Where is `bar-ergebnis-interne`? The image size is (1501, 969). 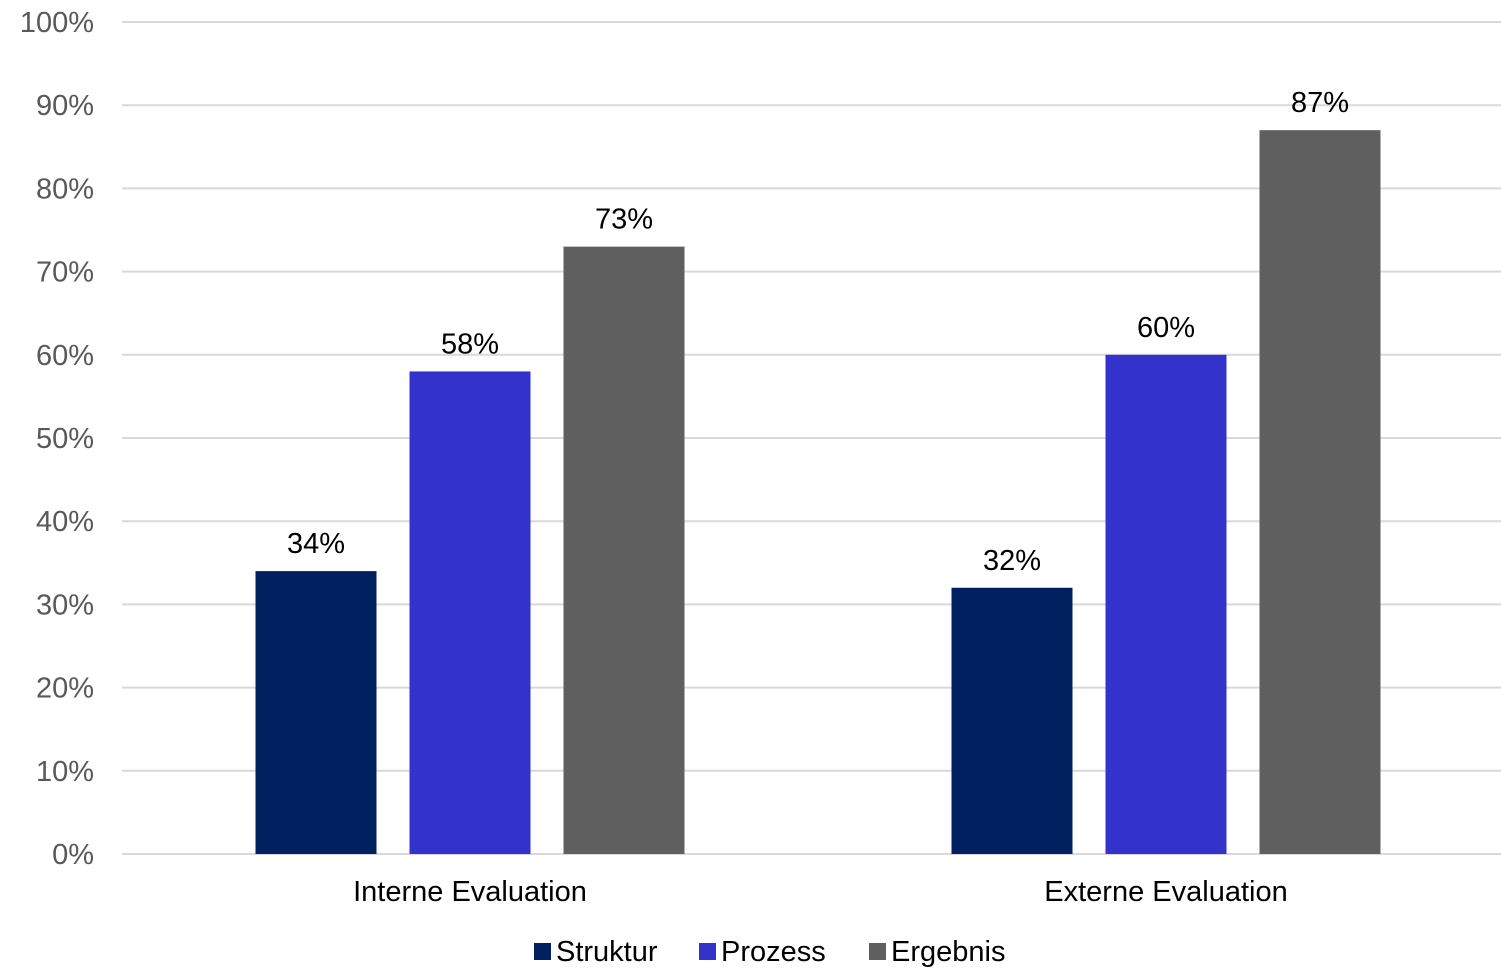
bar-ergebnis-interne is located at coordinates (624, 550).